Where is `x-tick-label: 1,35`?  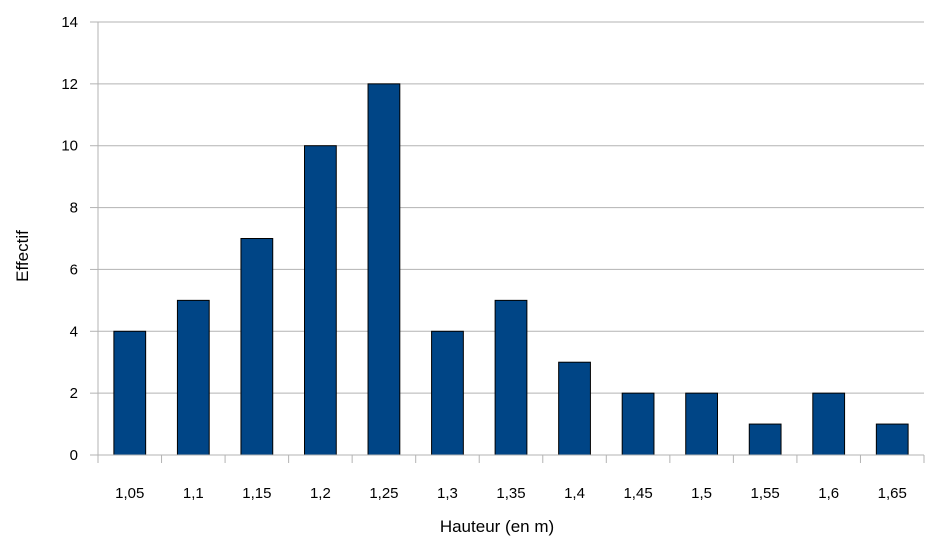
x-tick-label: 1,35 is located at coordinates (510, 493).